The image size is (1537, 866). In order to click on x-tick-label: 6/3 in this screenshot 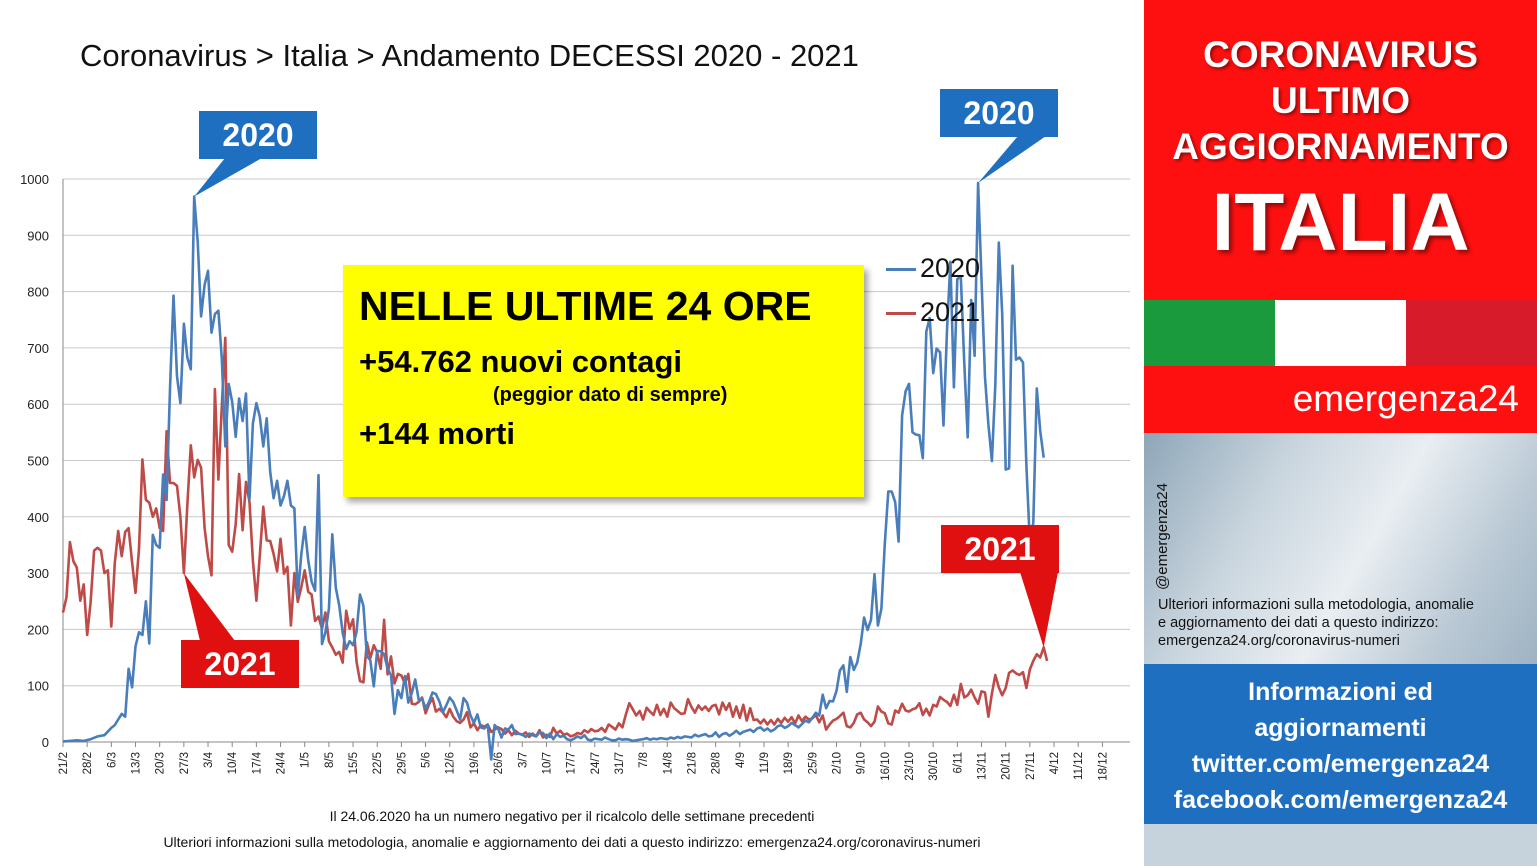, I will do `click(112, 760)`.